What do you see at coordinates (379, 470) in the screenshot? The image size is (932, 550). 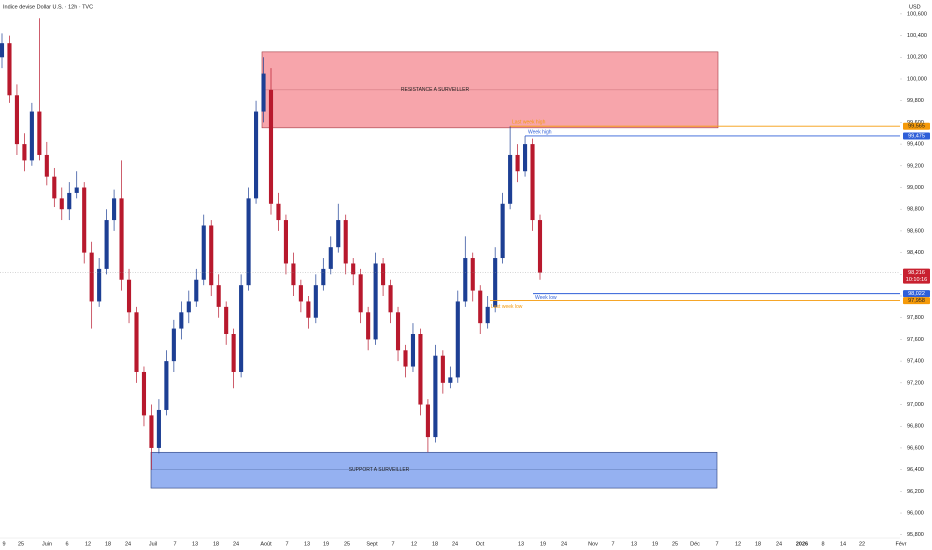 I see `zone-label: SUPPORT A SURVEILLER` at bounding box center [379, 470].